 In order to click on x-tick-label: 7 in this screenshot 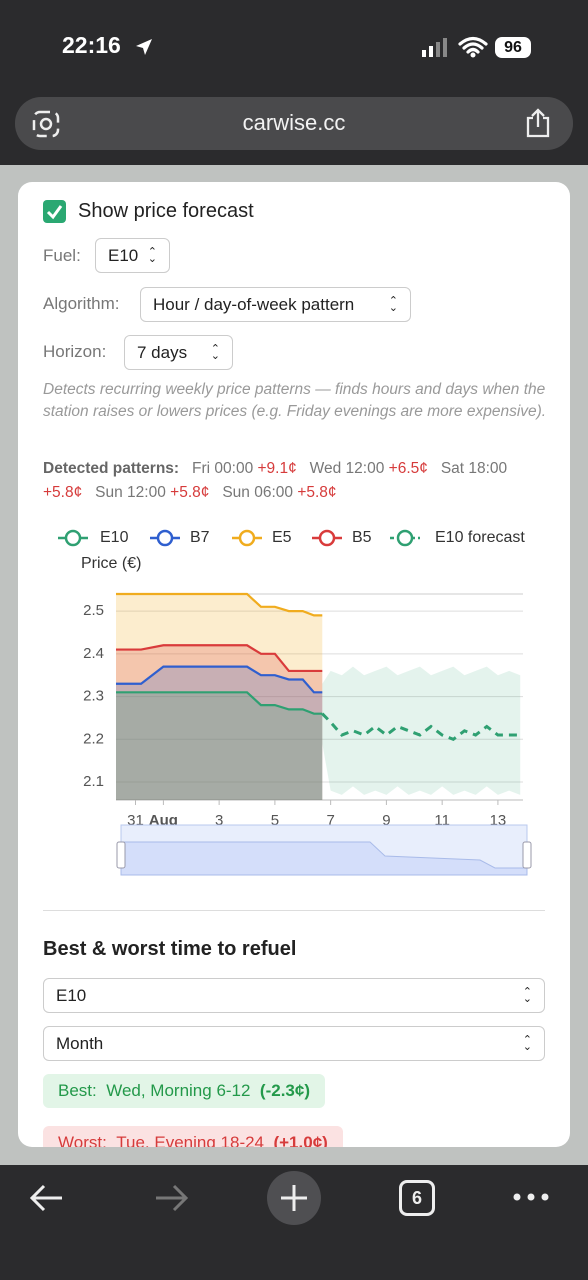, I will do `click(330, 820)`.